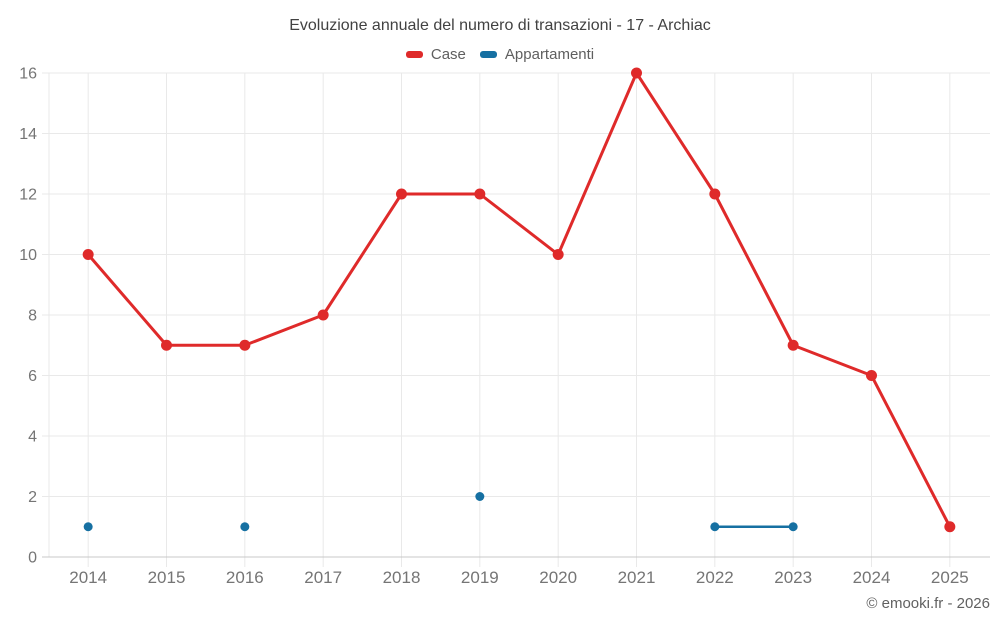  Describe the element at coordinates (32, 316) in the screenshot. I see `y-axis-label: 8` at that location.